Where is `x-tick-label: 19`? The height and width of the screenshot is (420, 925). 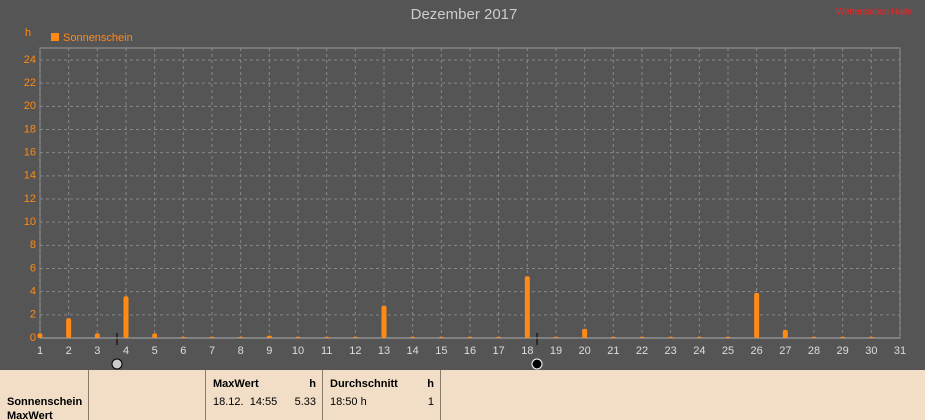
x-tick-label: 19 is located at coordinates (556, 351).